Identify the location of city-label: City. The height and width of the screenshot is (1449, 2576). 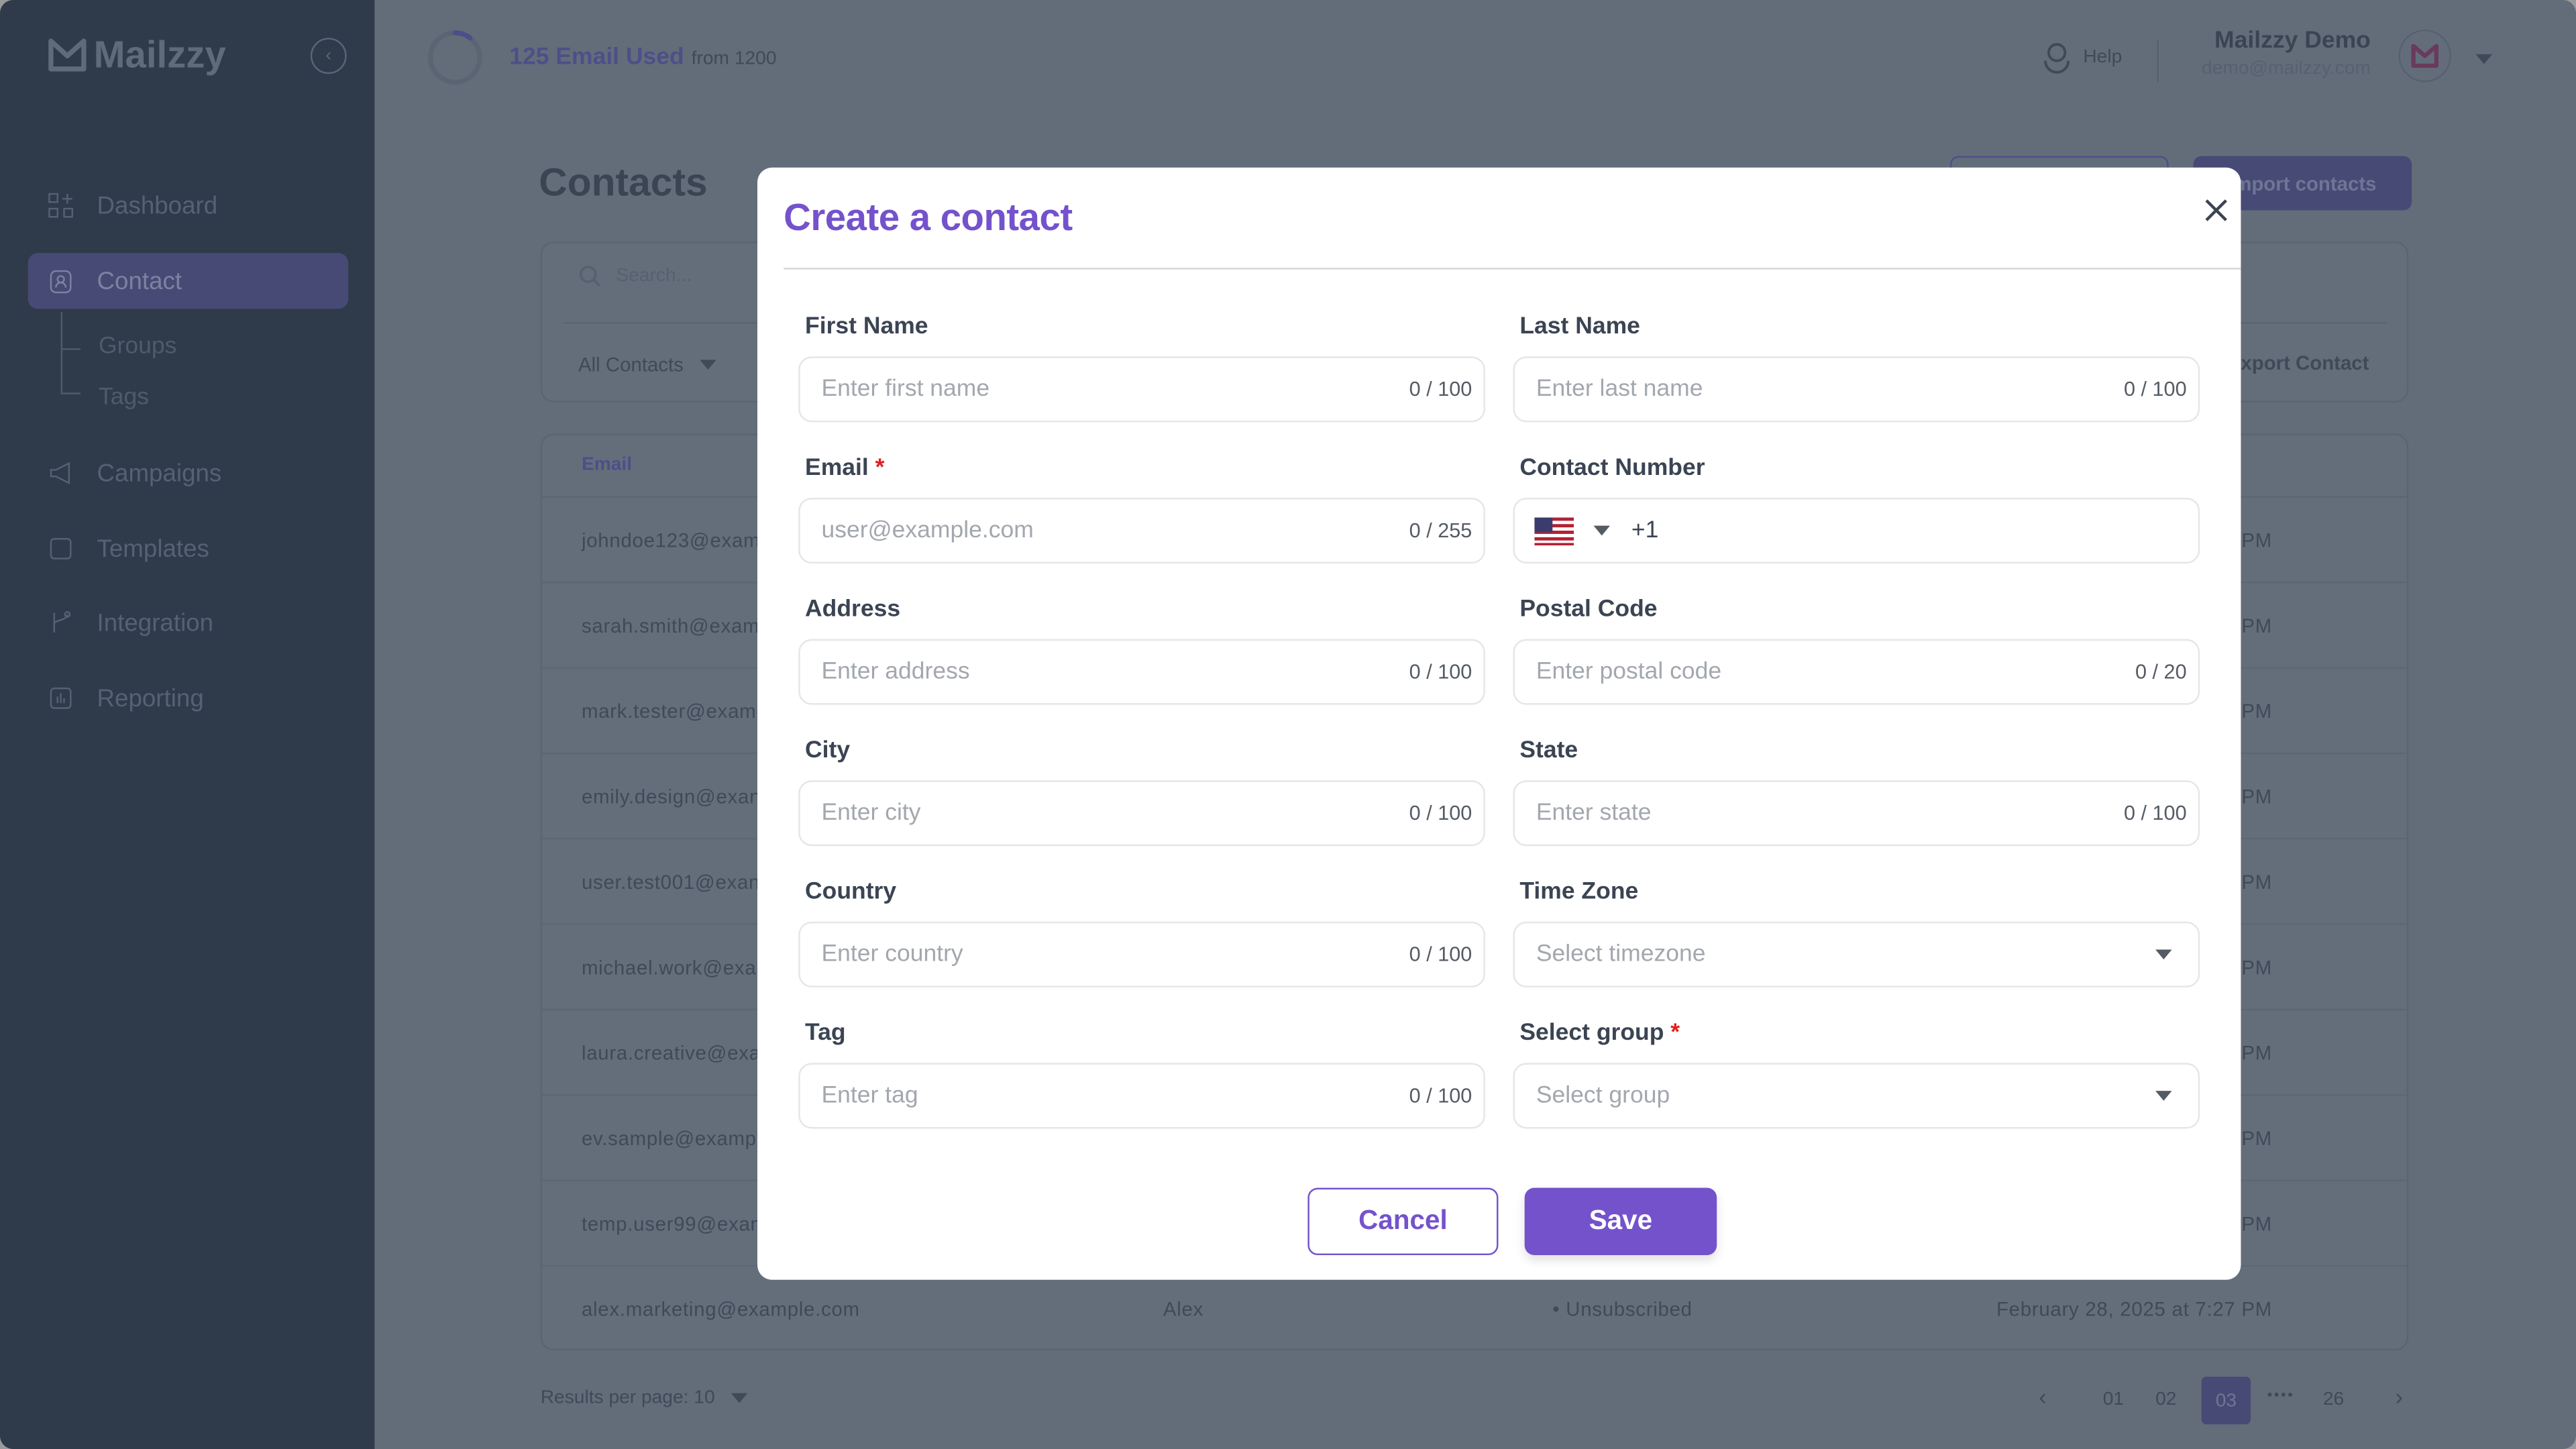
(827, 751).